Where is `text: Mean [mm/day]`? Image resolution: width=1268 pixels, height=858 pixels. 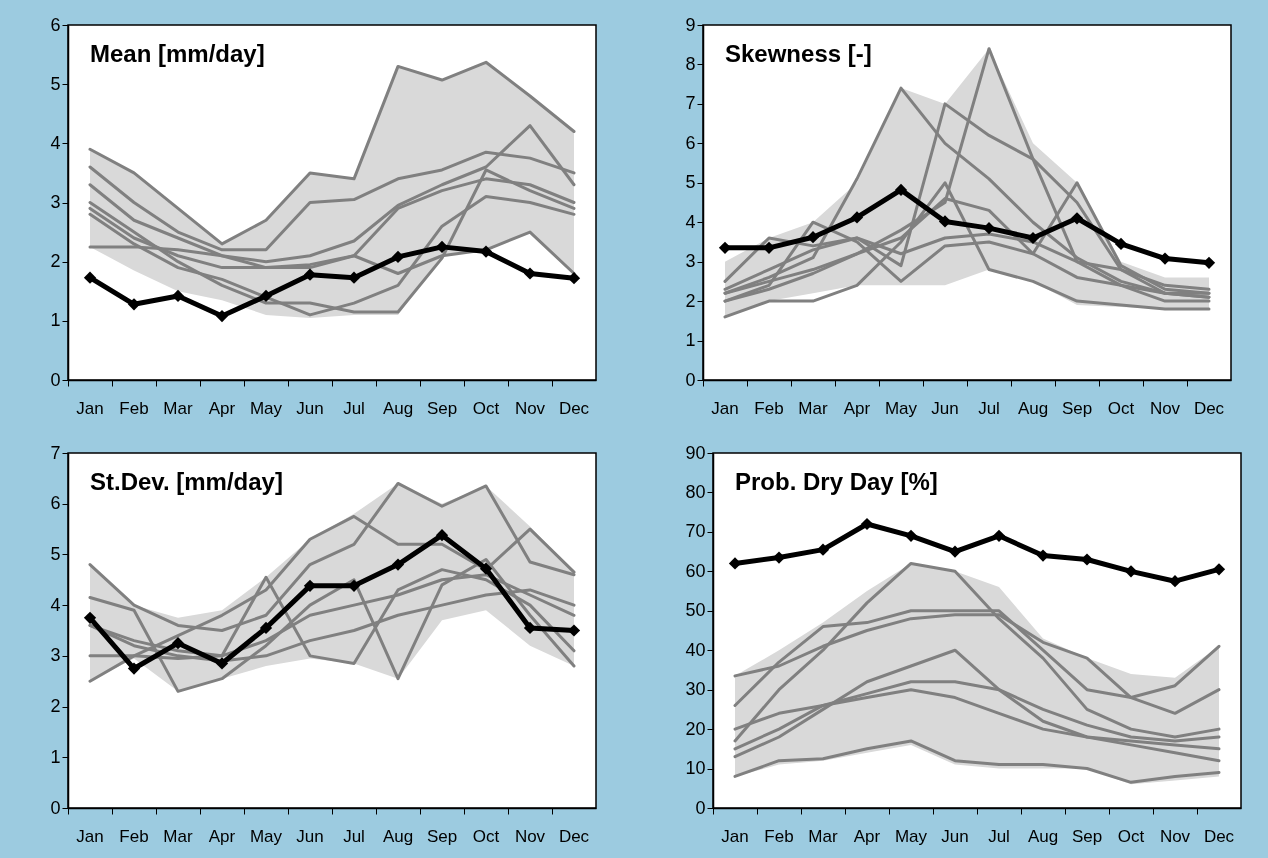 text: Mean [mm/day] is located at coordinates (177, 53).